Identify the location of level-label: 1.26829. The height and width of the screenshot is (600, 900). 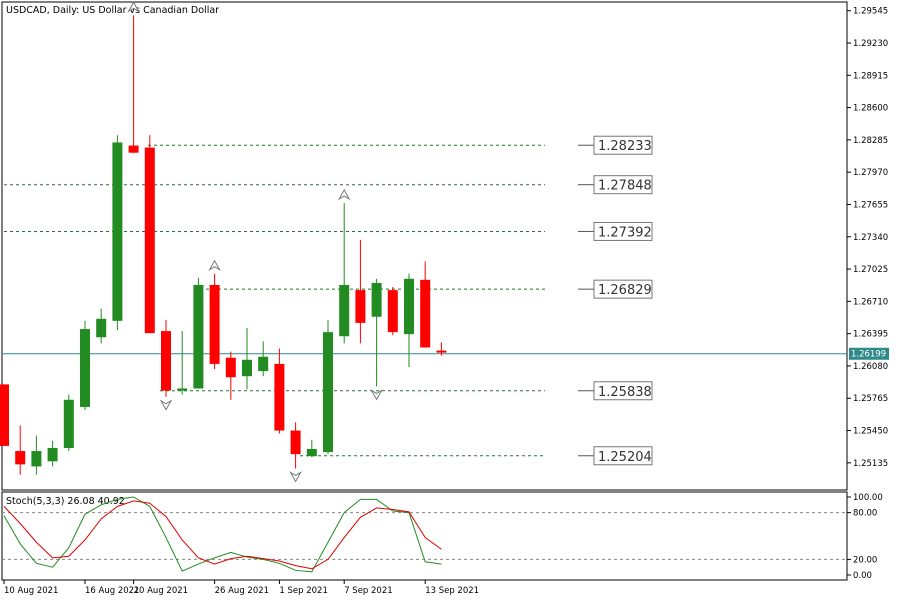
(625, 290).